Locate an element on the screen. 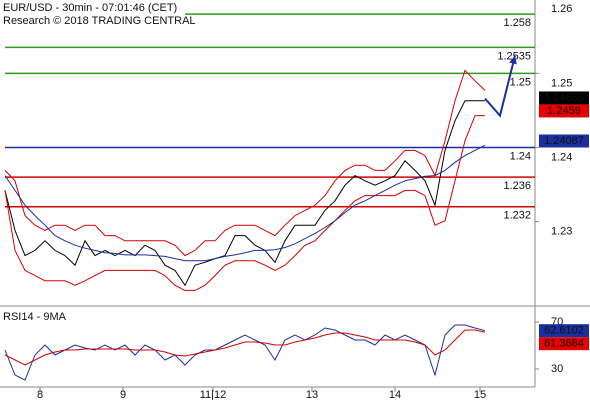 Image resolution: width=590 pixels, height=400 pixels. x-tick-label: 15 is located at coordinates (480, 394).